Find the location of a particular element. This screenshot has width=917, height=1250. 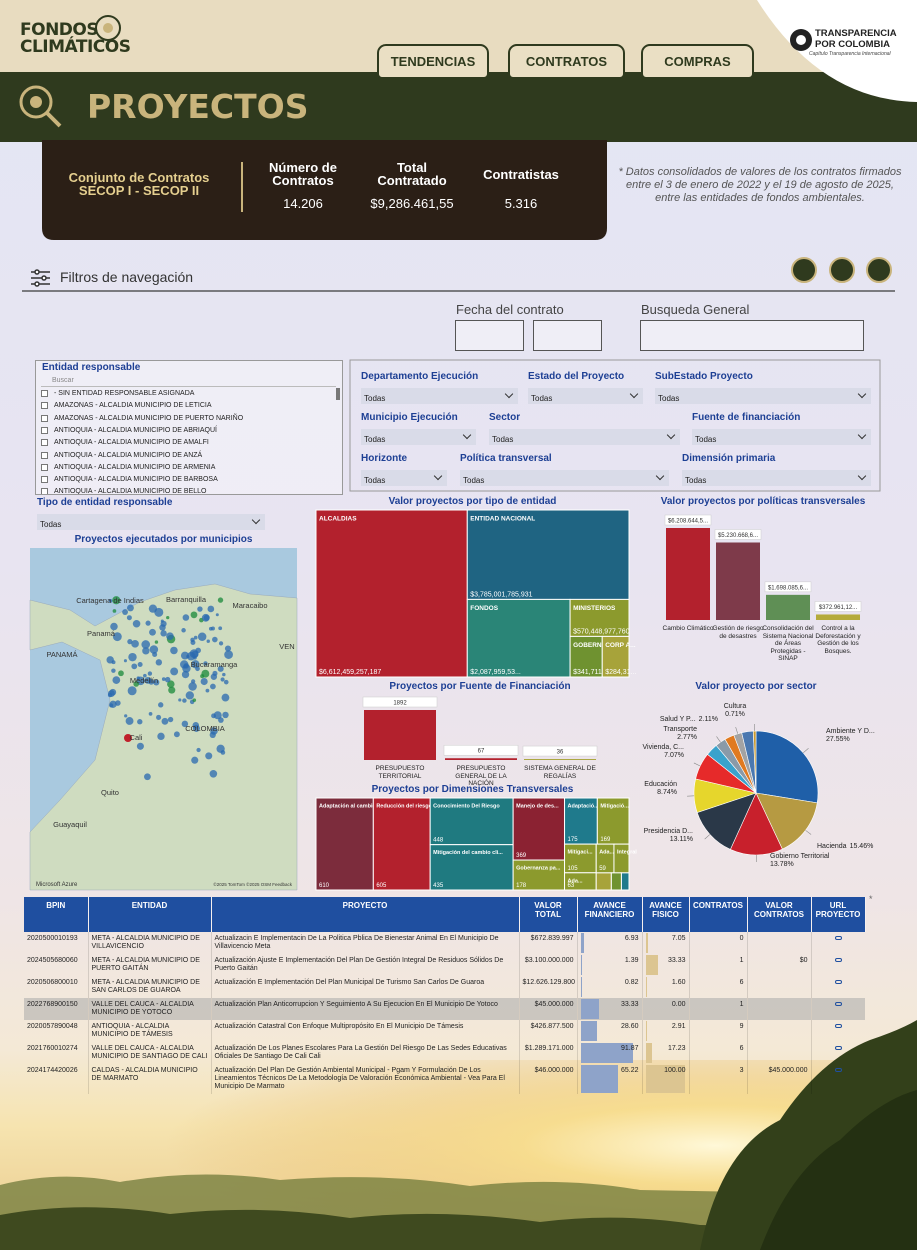

map-place: Panamá is located at coordinates (101, 633).